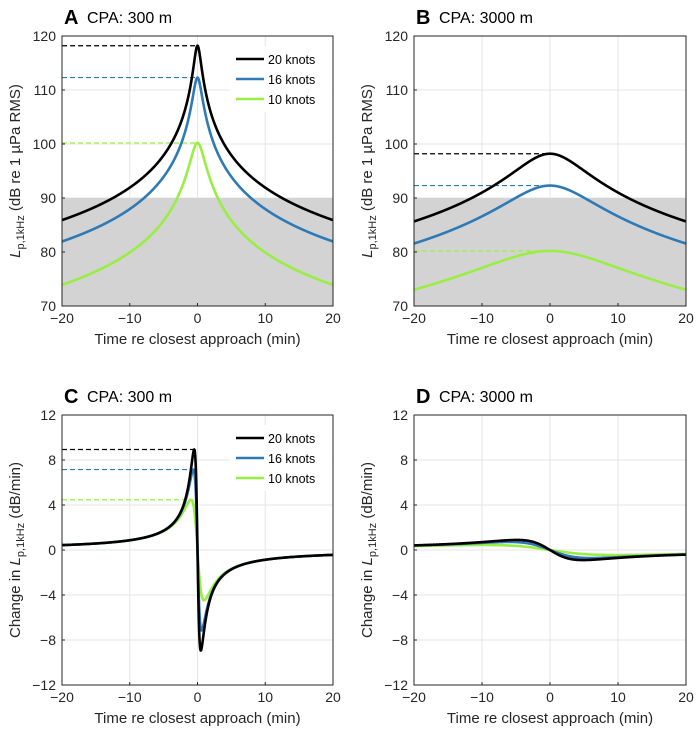  Describe the element at coordinates (71, 397) in the screenshot. I see `panel-letter: C` at that location.